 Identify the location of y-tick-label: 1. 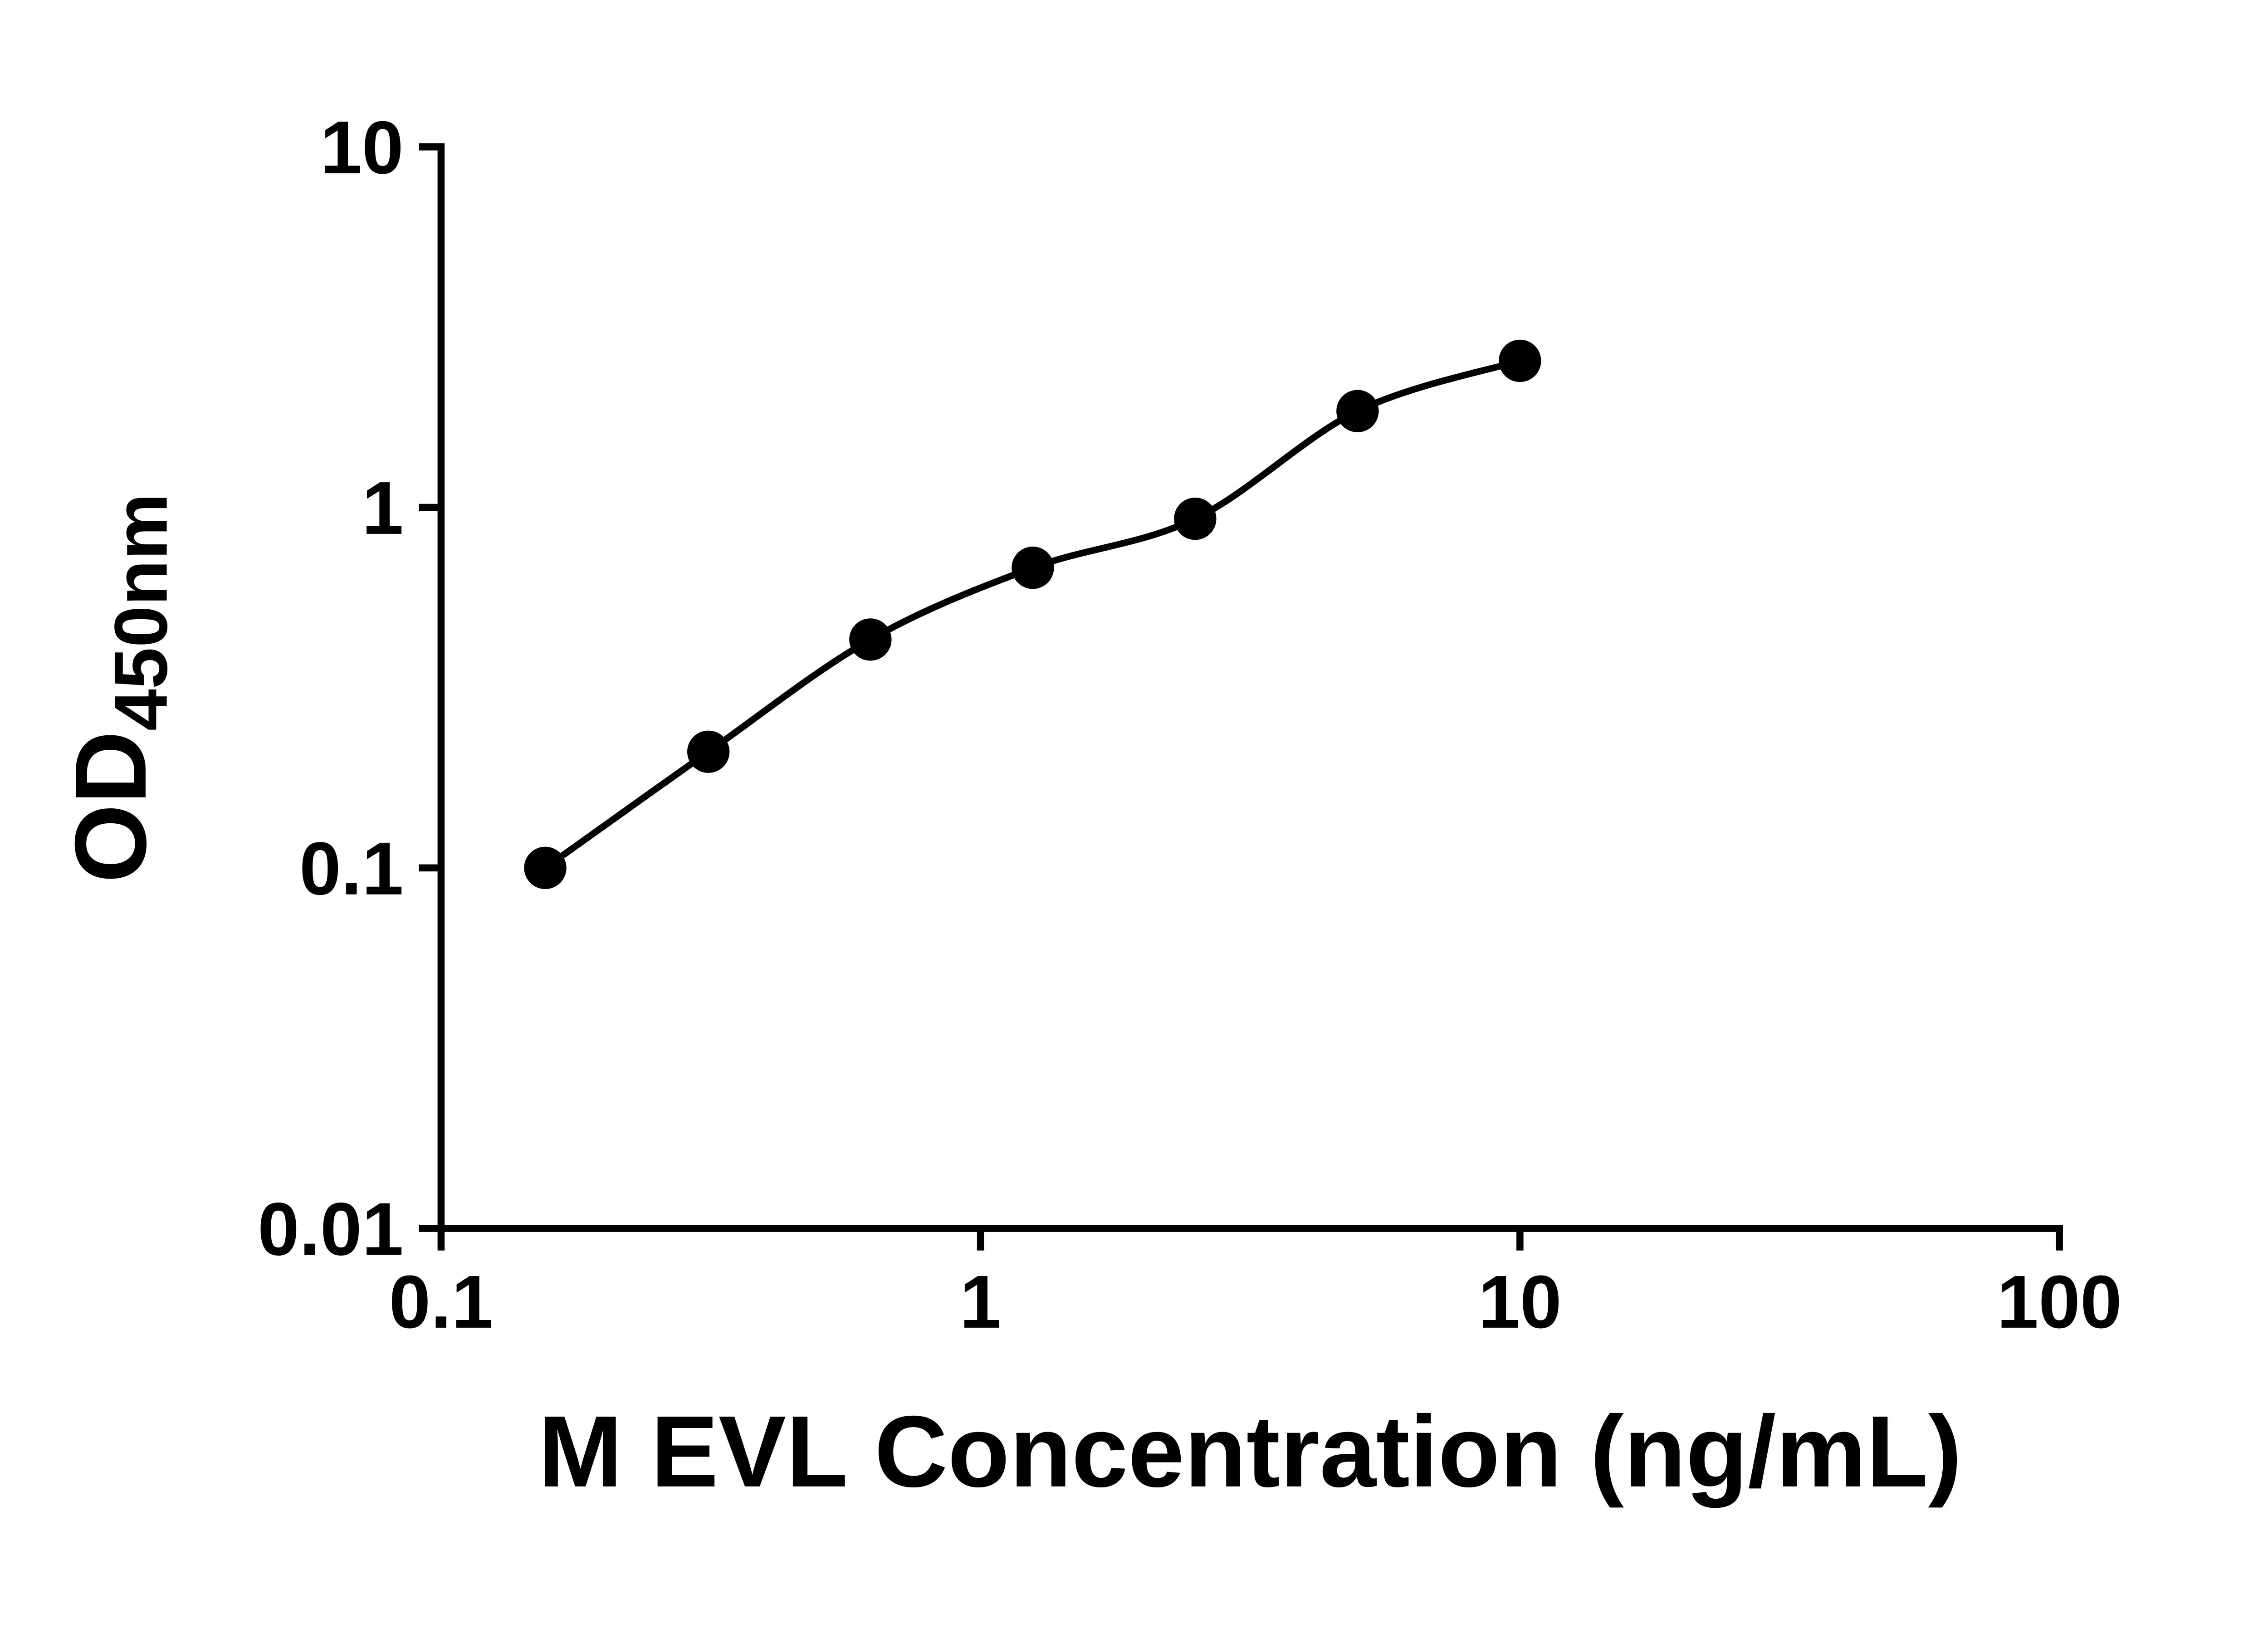
(383, 508).